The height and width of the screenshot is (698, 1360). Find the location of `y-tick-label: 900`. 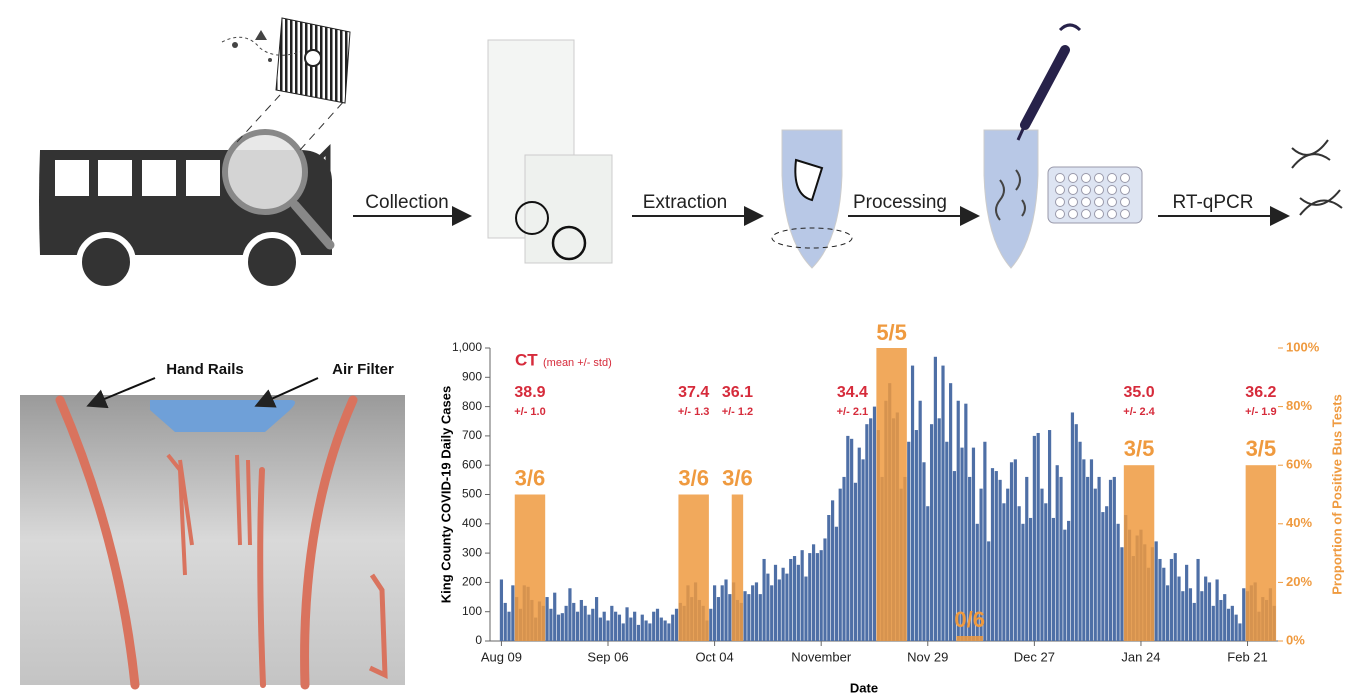

y-tick-label: 900 is located at coordinates (472, 376).